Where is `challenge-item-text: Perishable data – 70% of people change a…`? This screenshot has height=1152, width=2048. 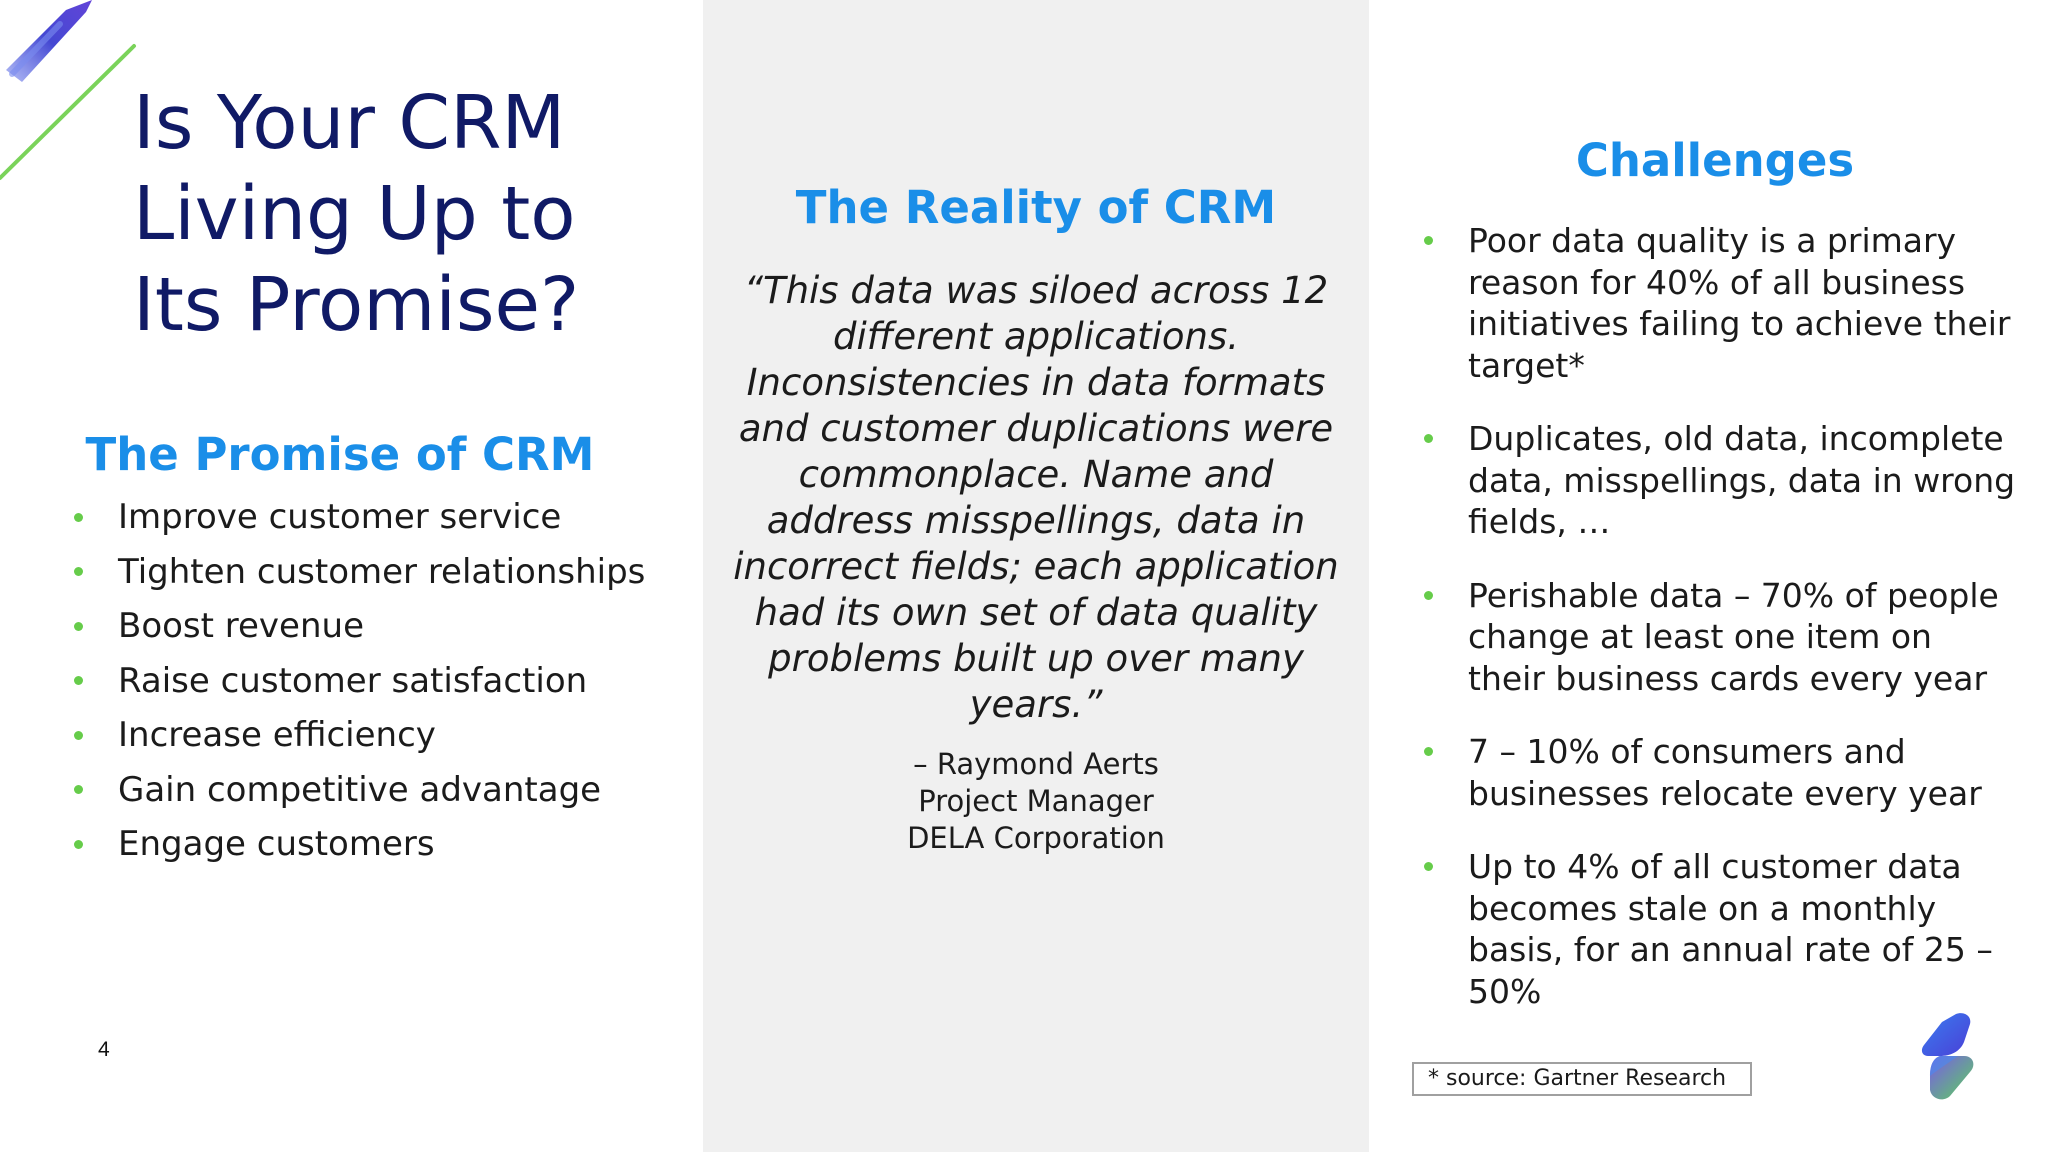 challenge-item-text: Perishable data – 70% of people change a… is located at coordinates (1733, 636).